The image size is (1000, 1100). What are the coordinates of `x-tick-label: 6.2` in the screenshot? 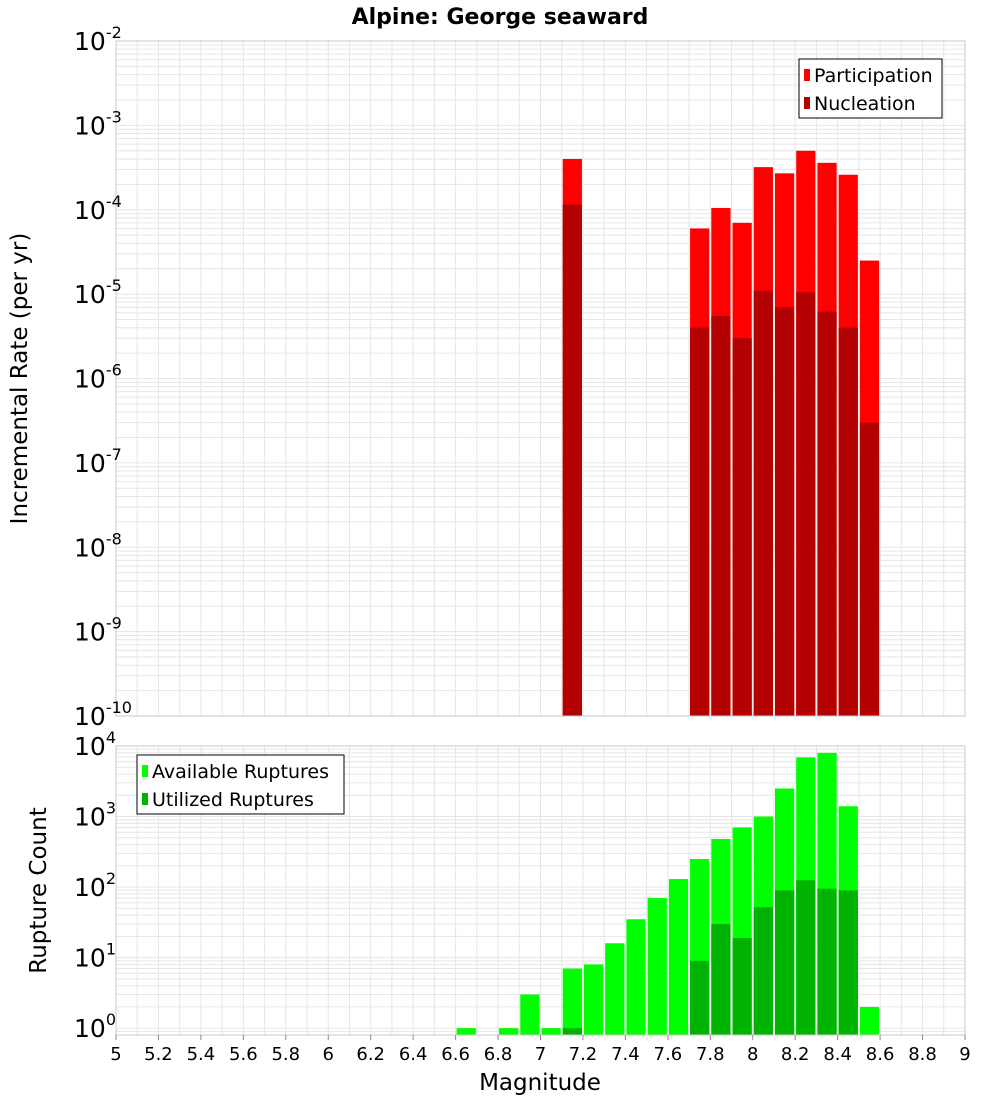 It's located at (370, 1054).